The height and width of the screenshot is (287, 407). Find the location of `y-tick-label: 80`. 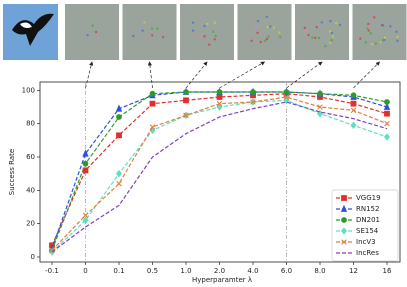

y-tick-label: 80 is located at coordinates (30, 124).